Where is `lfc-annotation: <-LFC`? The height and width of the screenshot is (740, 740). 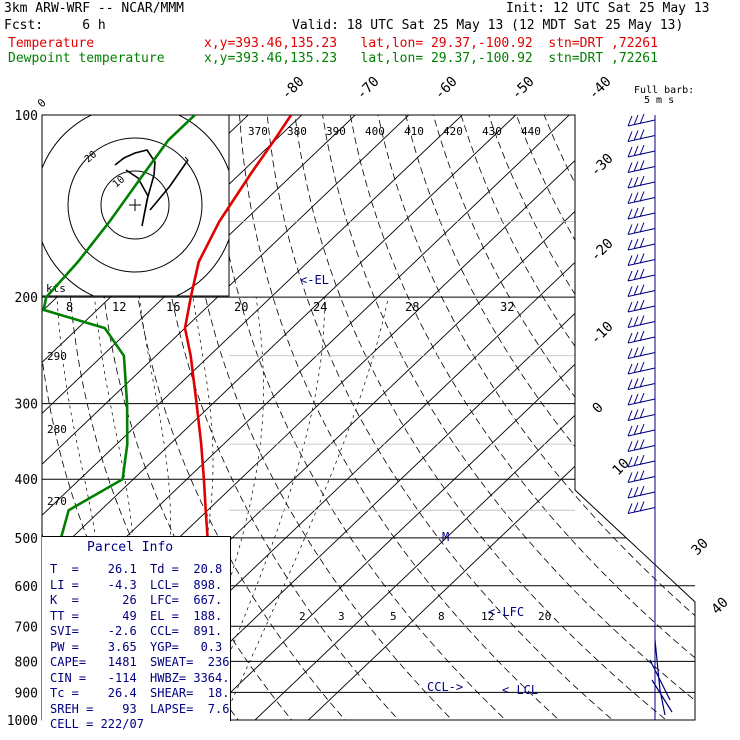 lfc-annotation: <-LFC is located at coordinates (506, 612).